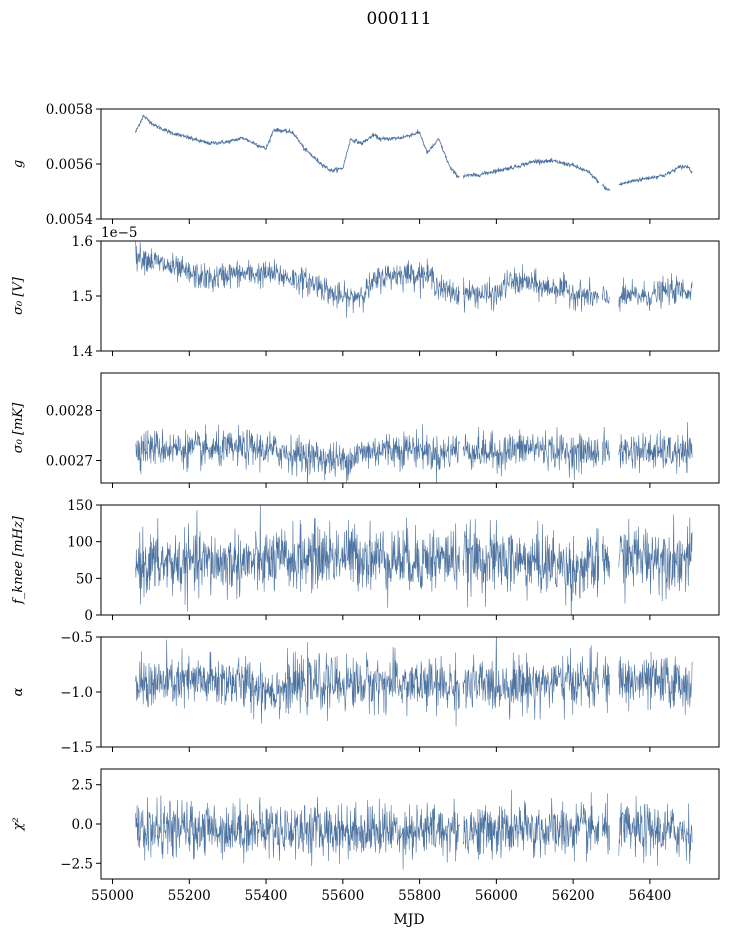 The height and width of the screenshot is (936, 729). Describe the element at coordinates (496, 896) in the screenshot. I see `x-tick-label: 56000` at that location.